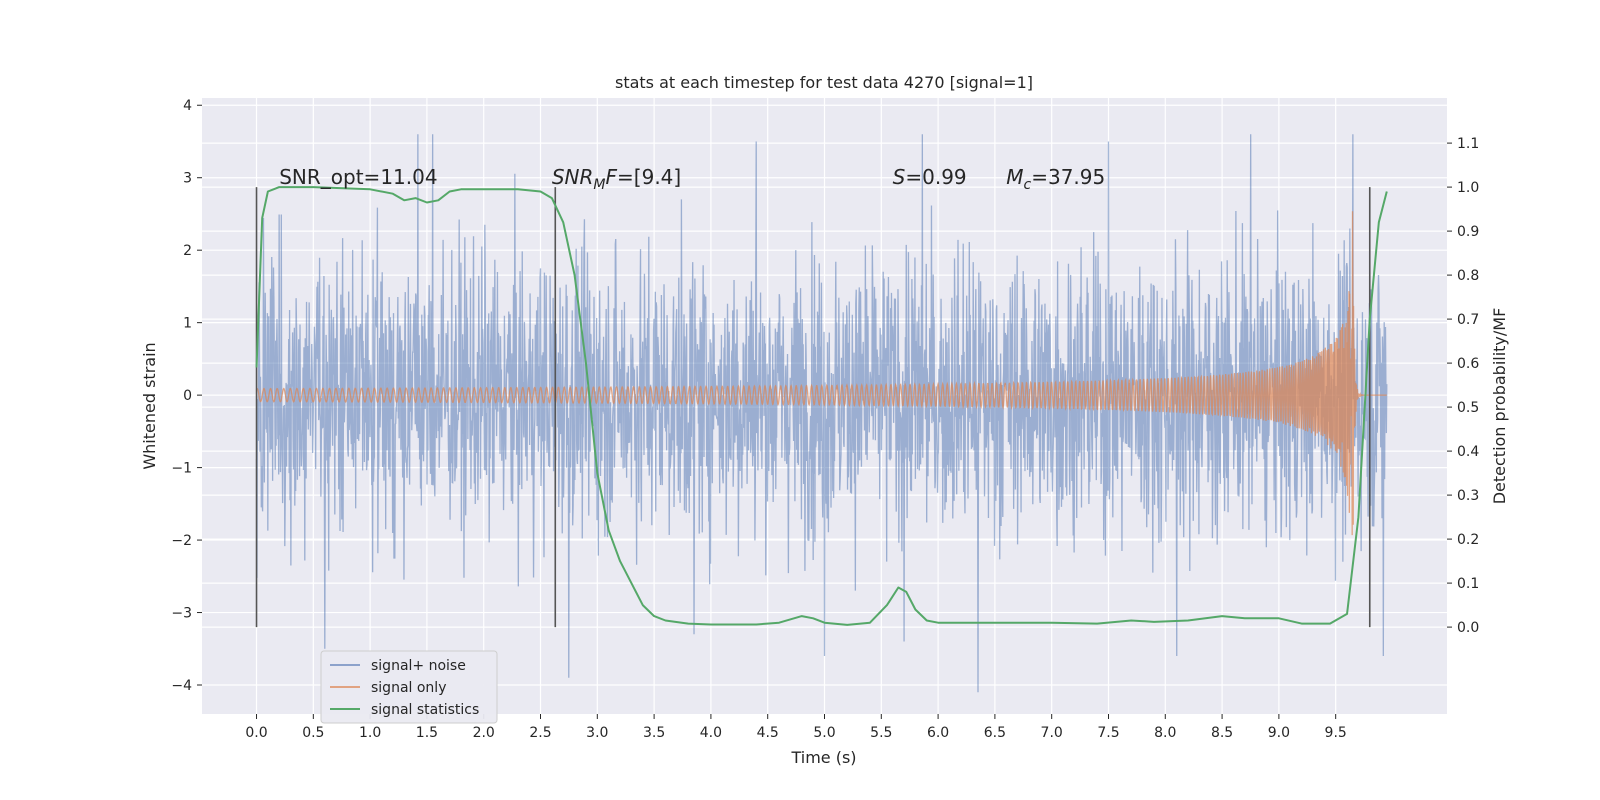 This screenshot has width=1600, height=800. I want to click on y-tick-label: 0, so click(187, 396).